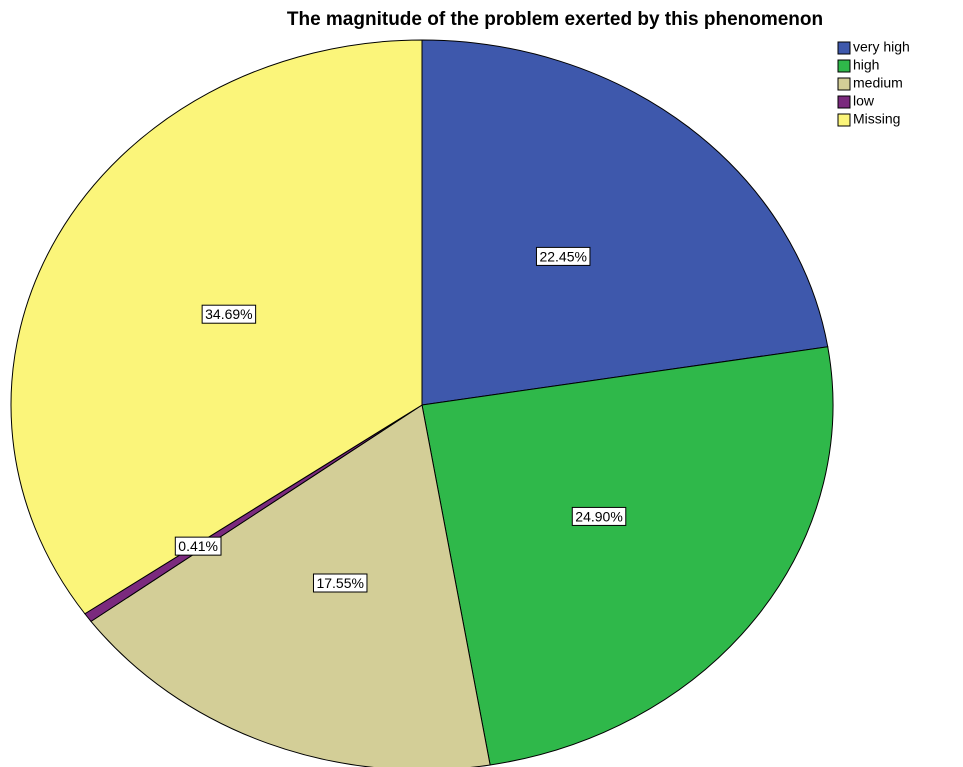 This screenshot has width=963, height=767. I want to click on legend-label: low, so click(864, 101).